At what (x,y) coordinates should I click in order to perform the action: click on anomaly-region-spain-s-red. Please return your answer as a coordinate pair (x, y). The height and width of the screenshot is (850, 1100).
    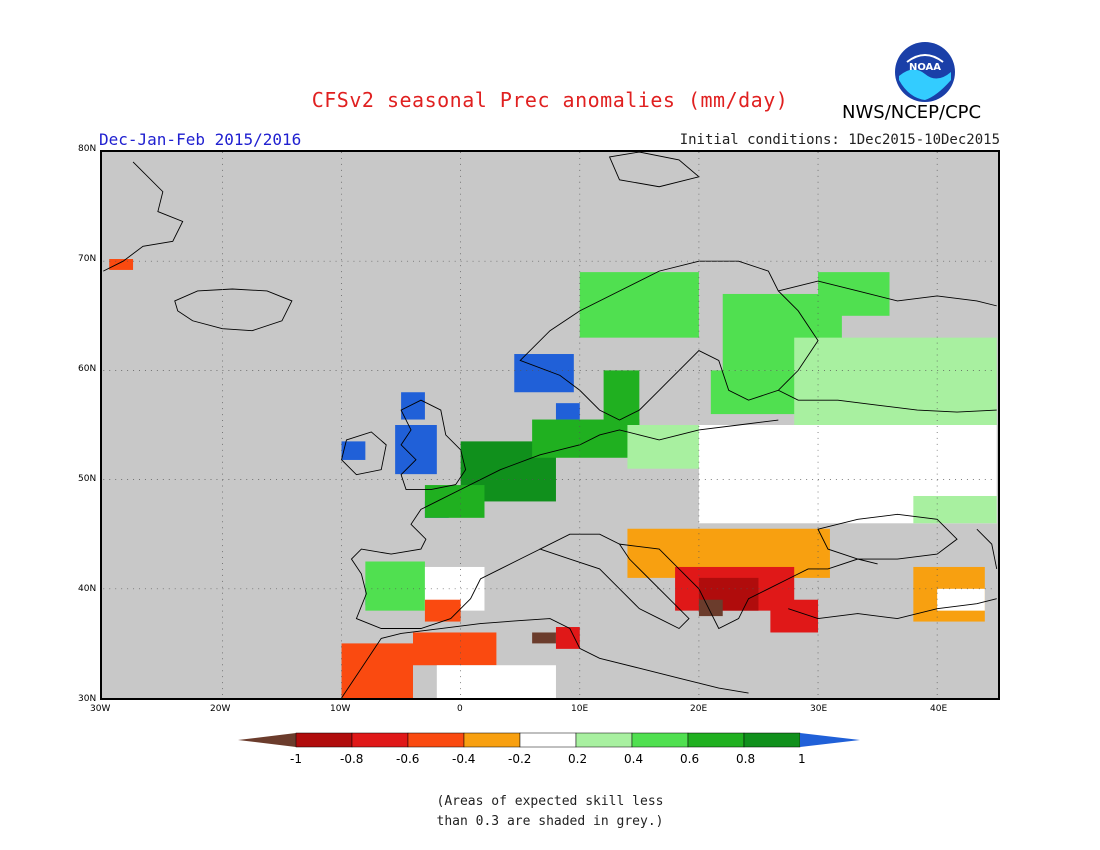
    Looking at the image, I should click on (442, 610).